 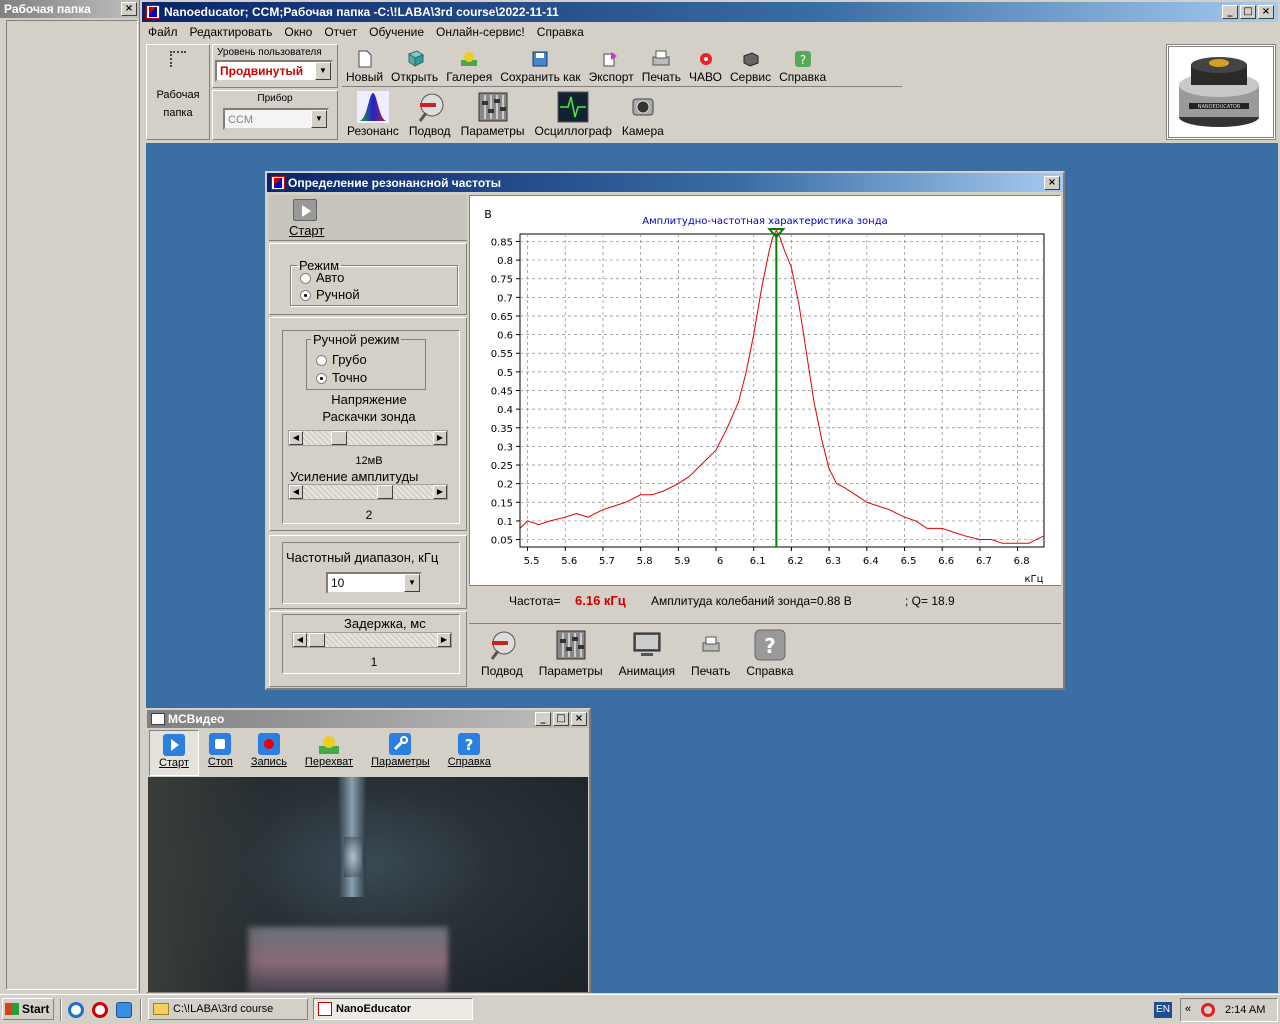 What do you see at coordinates (711, 645) in the screenshot?
I see `print-icon` at bounding box center [711, 645].